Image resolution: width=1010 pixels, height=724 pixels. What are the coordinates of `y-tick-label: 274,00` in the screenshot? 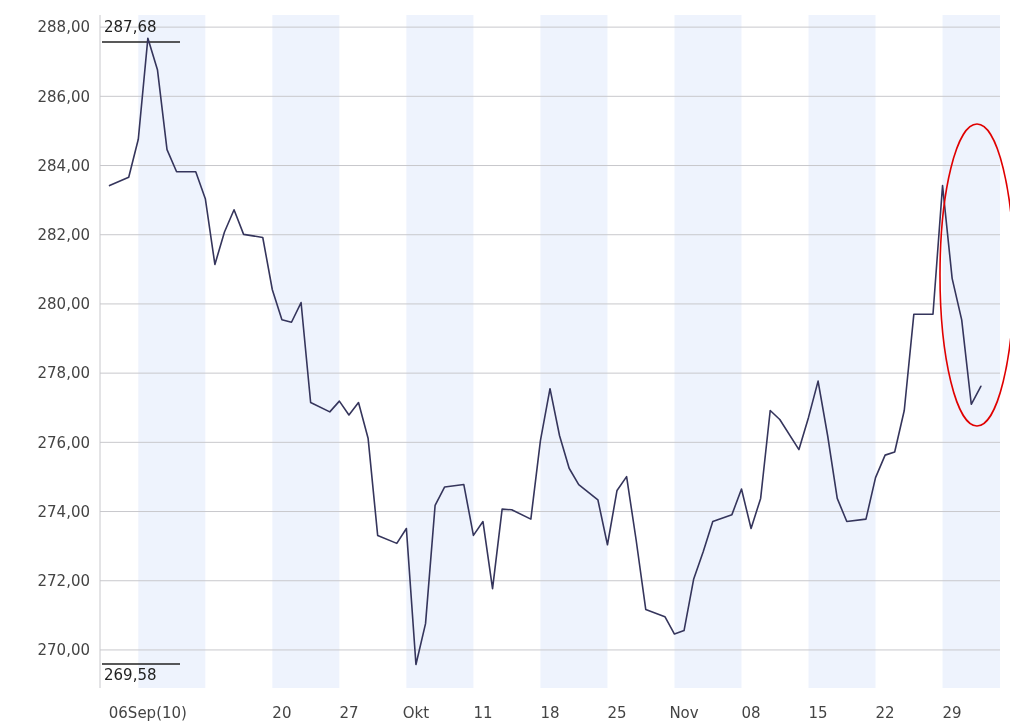 It's located at (63, 511).